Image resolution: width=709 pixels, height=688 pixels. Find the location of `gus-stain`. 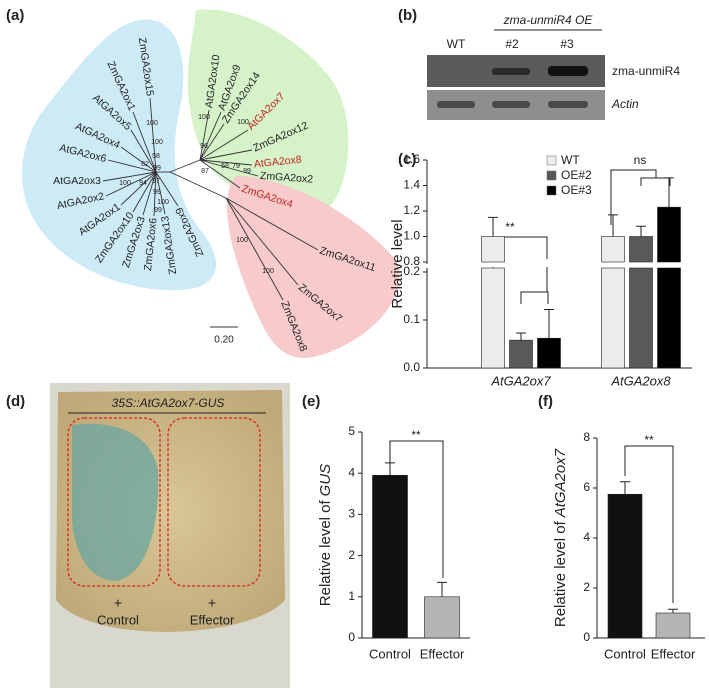

gus-stain is located at coordinates (115, 502).